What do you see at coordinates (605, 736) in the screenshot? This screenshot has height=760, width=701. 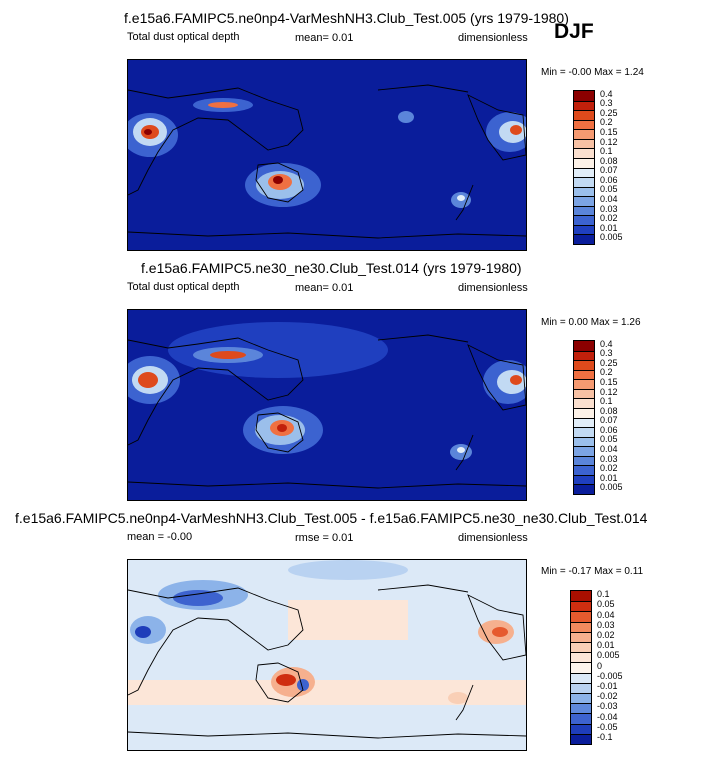 I see `colorbar-tick-label: -0.1` at bounding box center [605, 736].